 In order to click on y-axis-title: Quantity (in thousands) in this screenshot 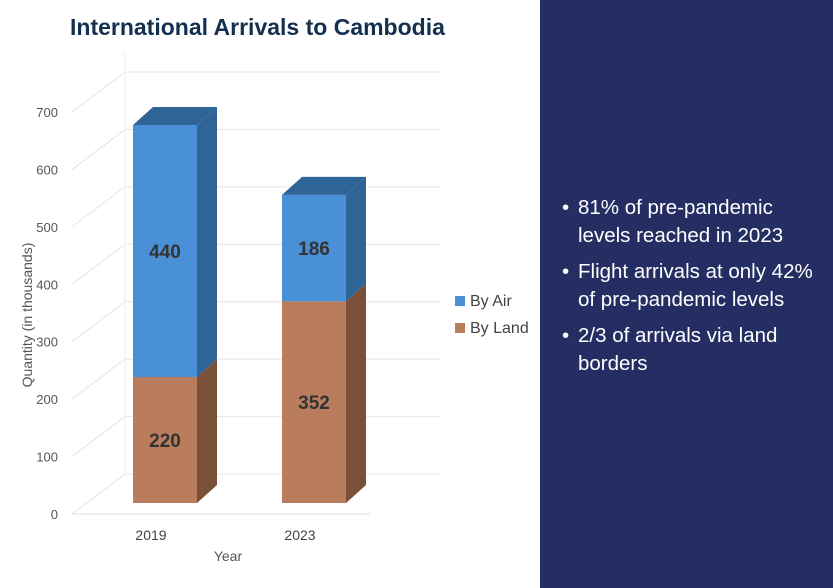, I will do `click(27, 315)`.